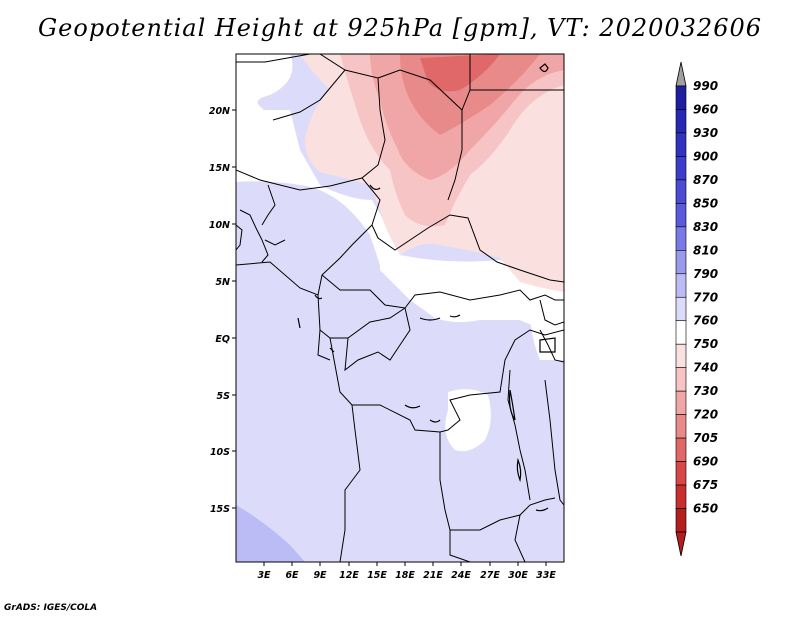  Describe the element at coordinates (220, 452) in the screenshot. I see `lat-label-10s: 10S` at that location.